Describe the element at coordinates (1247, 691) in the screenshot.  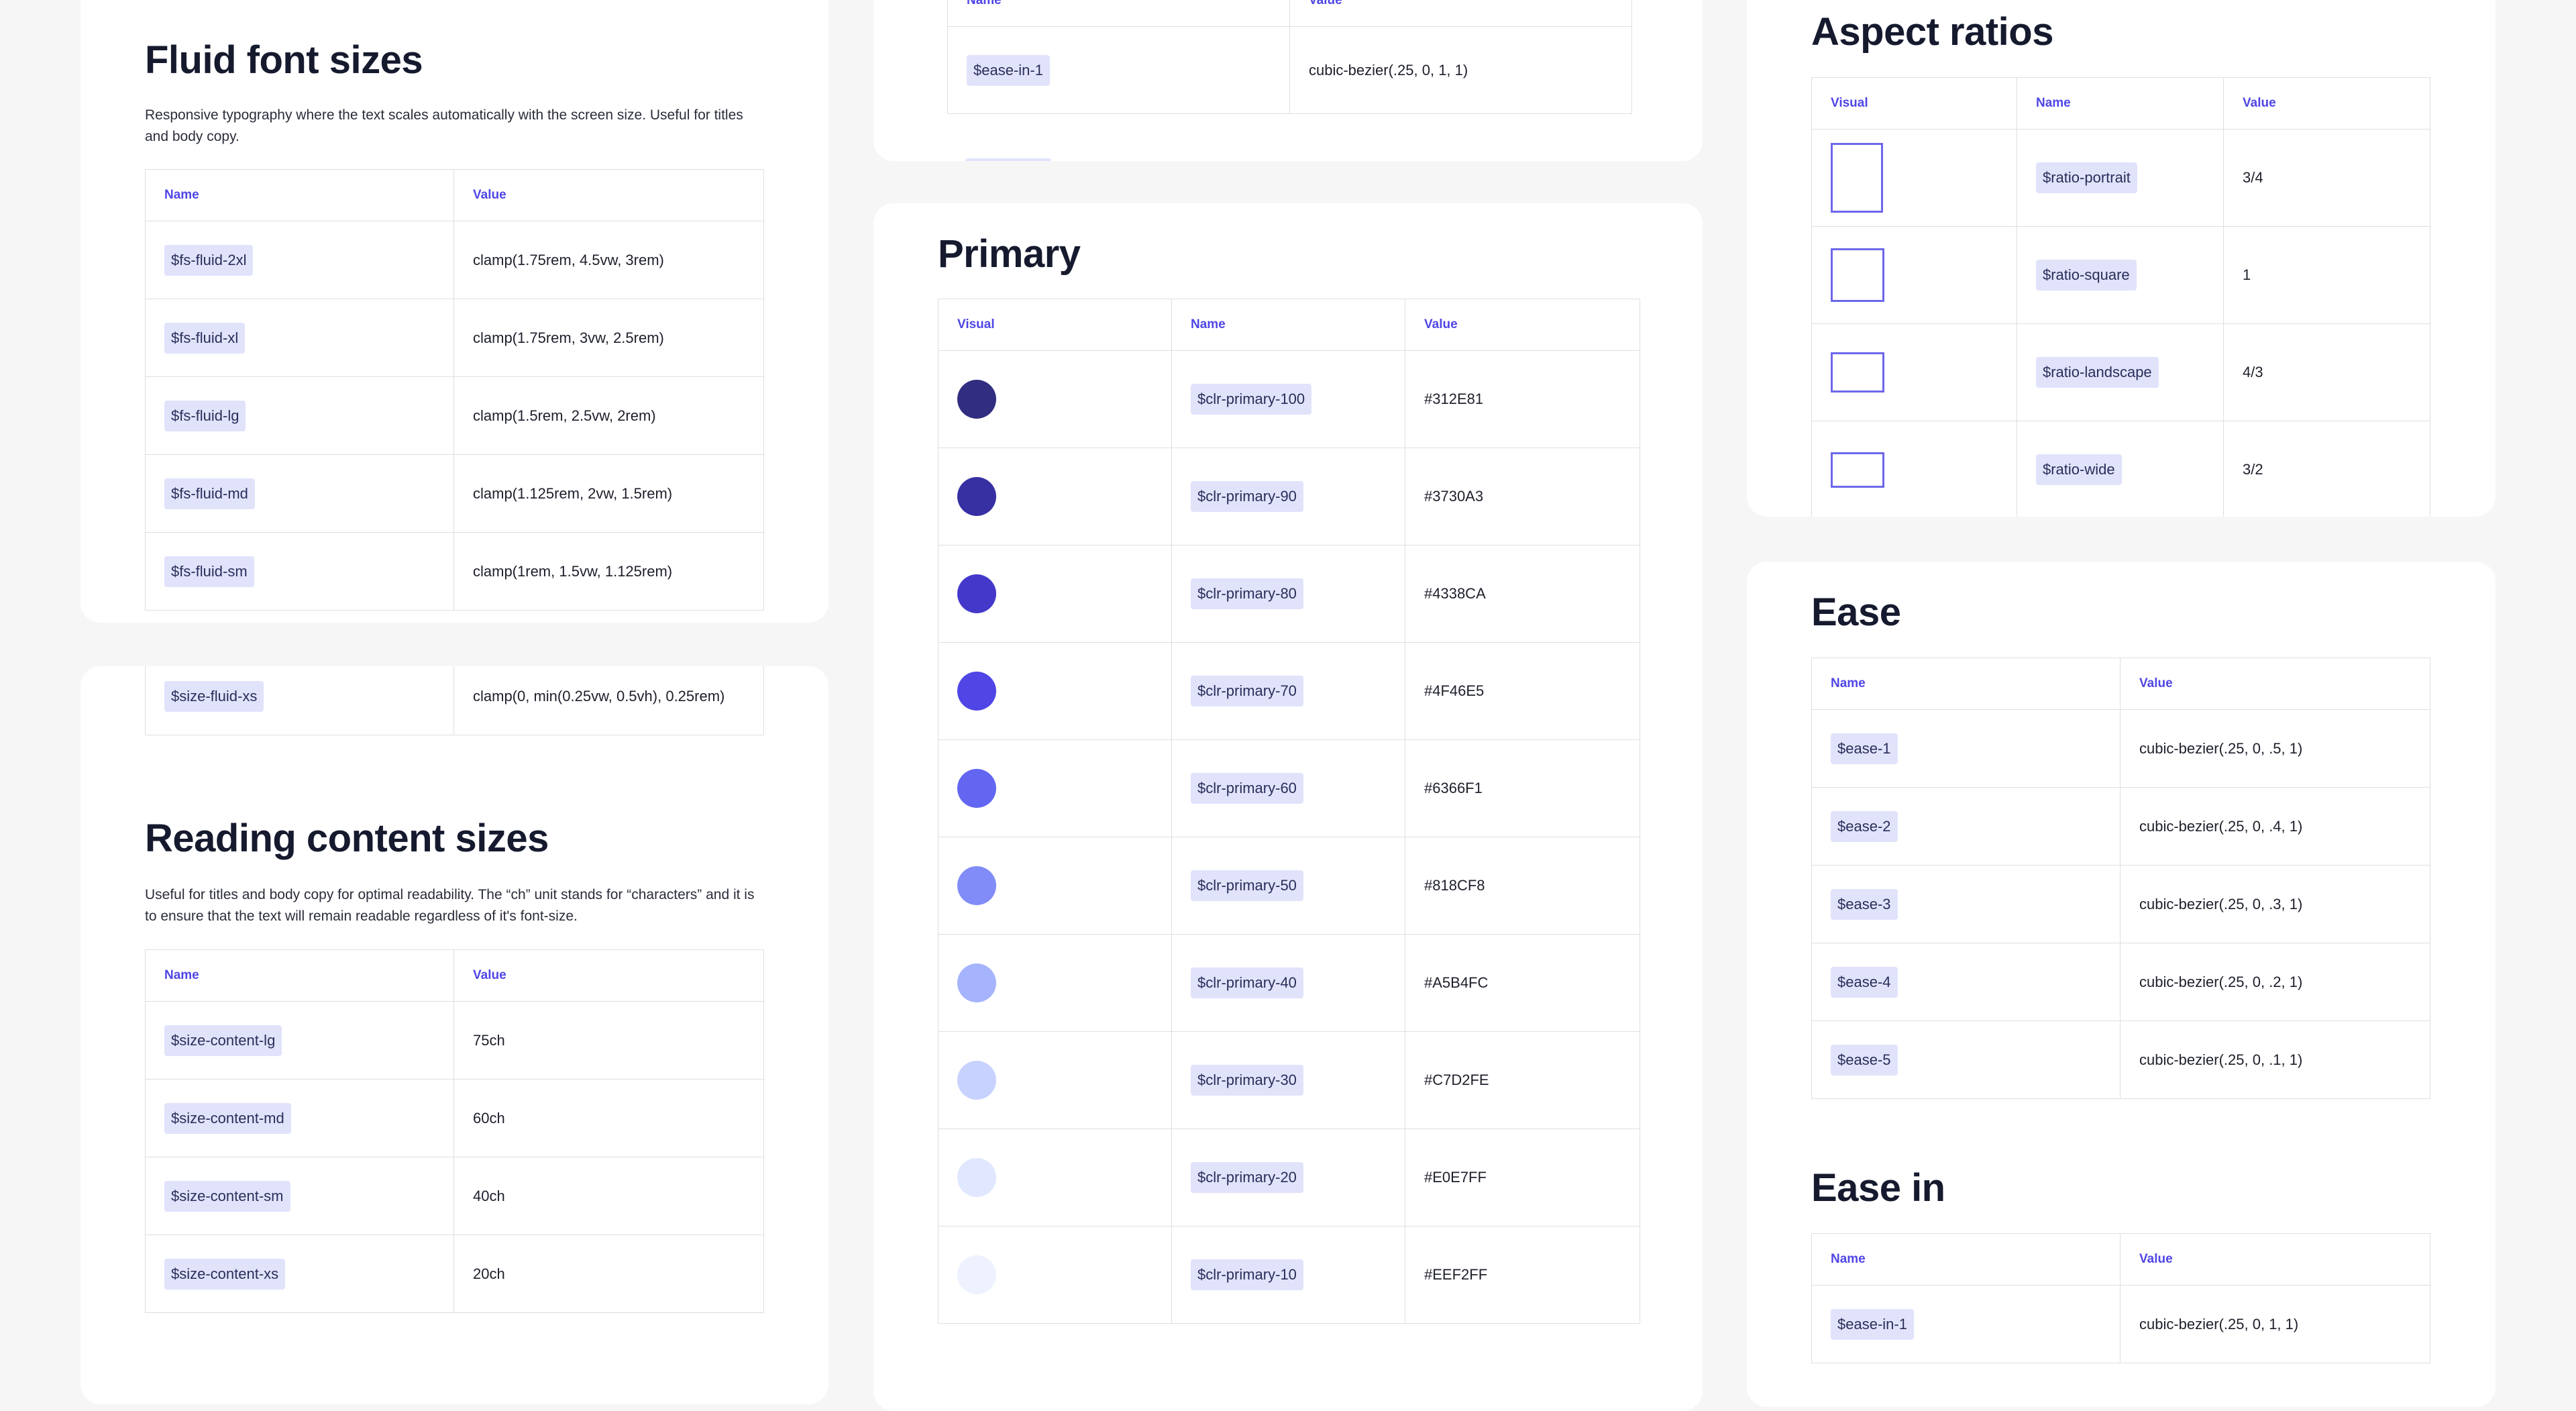
I see `token-name-chip: $clr-primary-70` at that location.